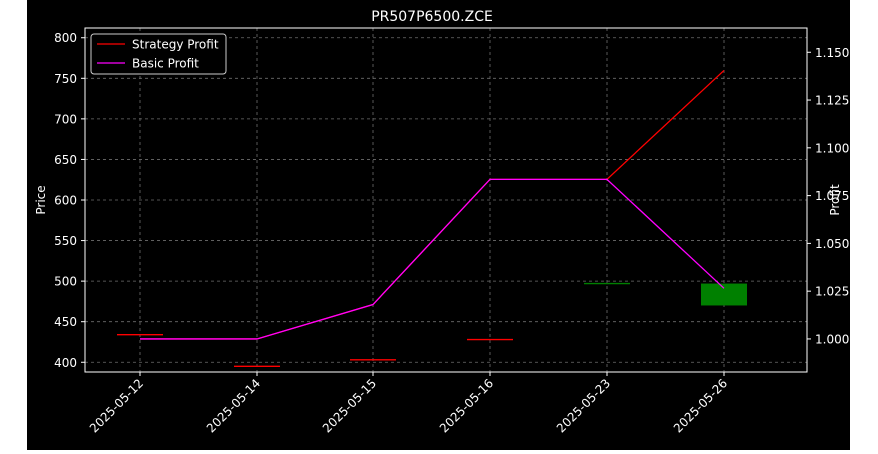 This screenshot has height=454, width=878. Describe the element at coordinates (432, 324) in the screenshot. I see `candles` at that location.